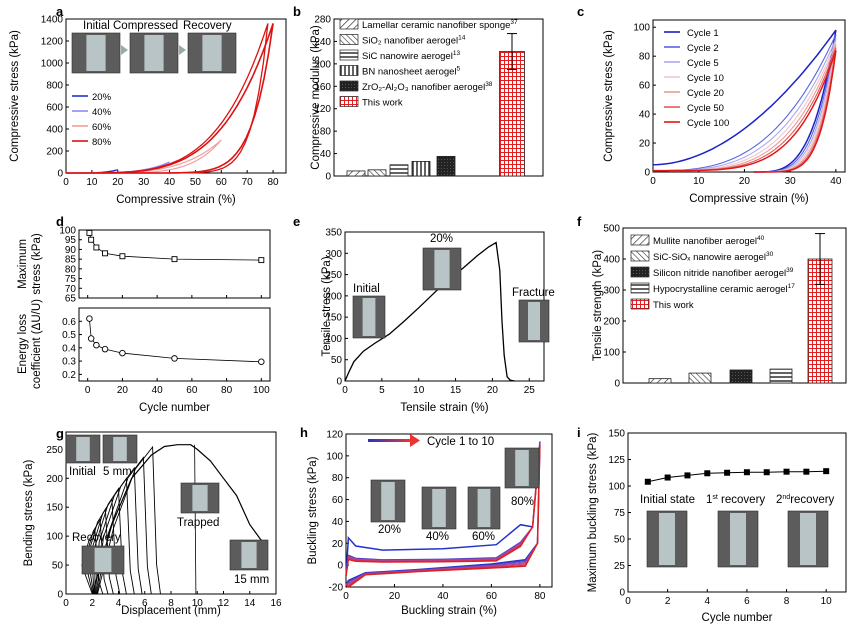 This screenshot has width=860, height=629. What do you see at coordinates (616, 460) in the screenshot?
I see `y-tick-label: 125` at bounding box center [616, 460].